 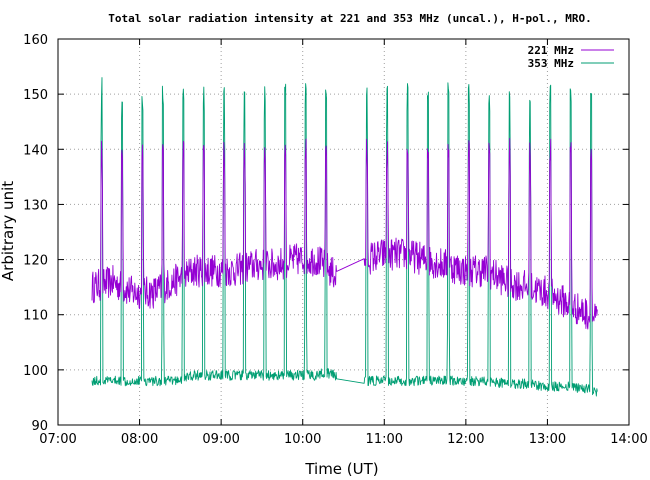 What do you see at coordinates (8, 231) in the screenshot?
I see `y-axis-label: Arbitrary unit` at bounding box center [8, 231].